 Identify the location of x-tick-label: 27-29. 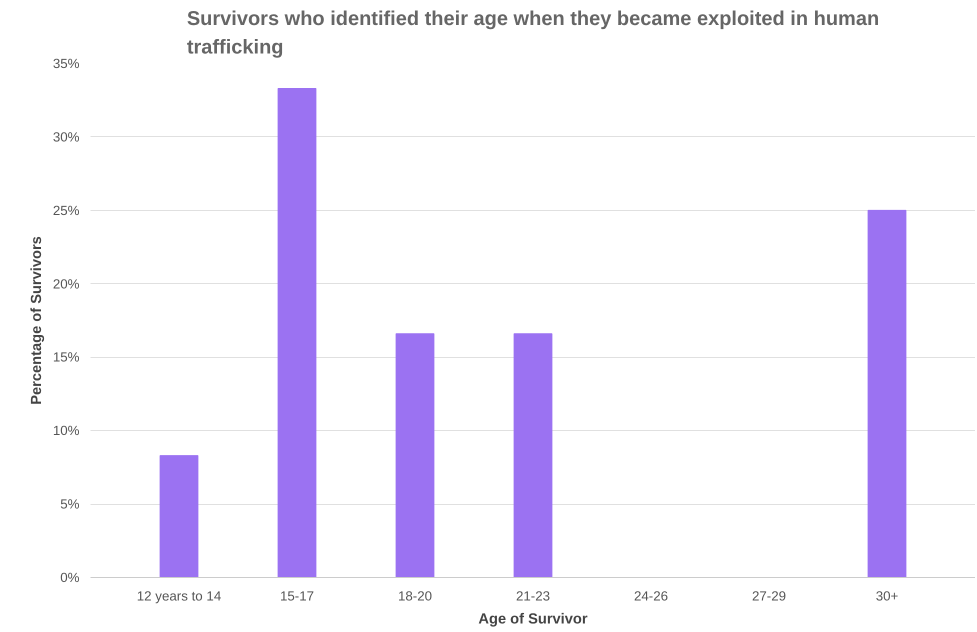
(769, 596).